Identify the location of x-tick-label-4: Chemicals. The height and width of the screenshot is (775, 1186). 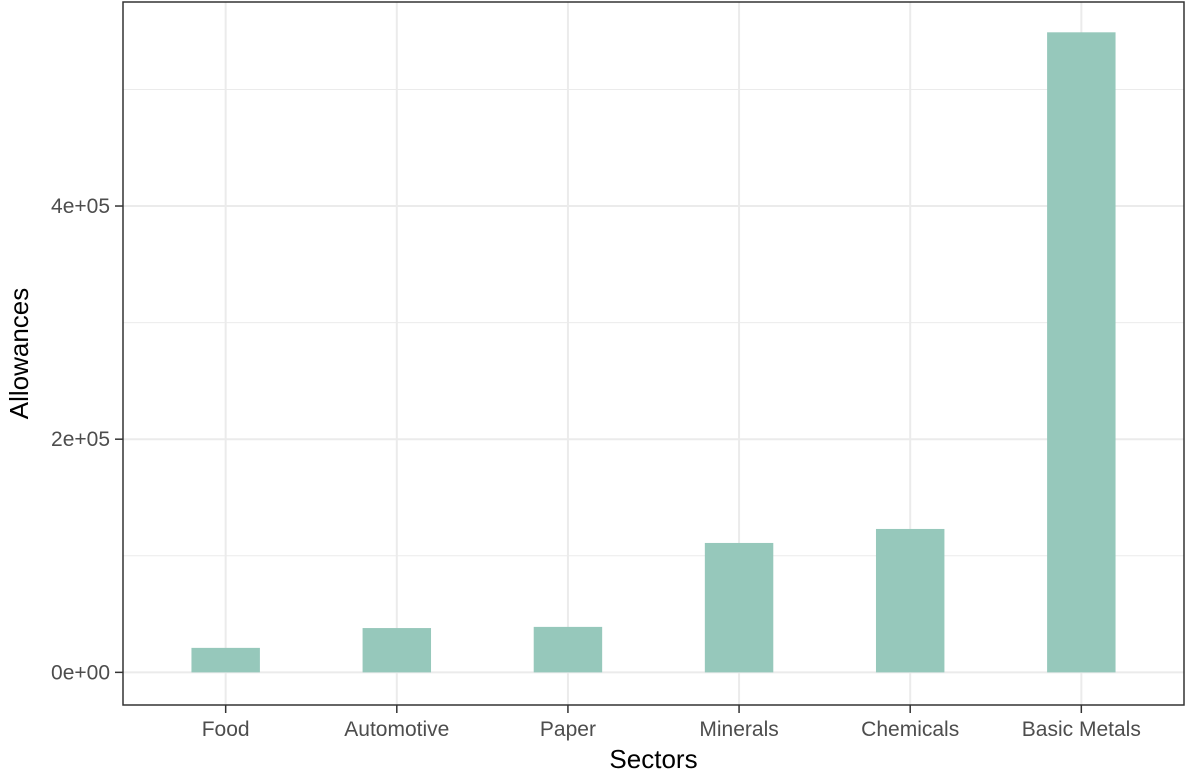
(910, 729).